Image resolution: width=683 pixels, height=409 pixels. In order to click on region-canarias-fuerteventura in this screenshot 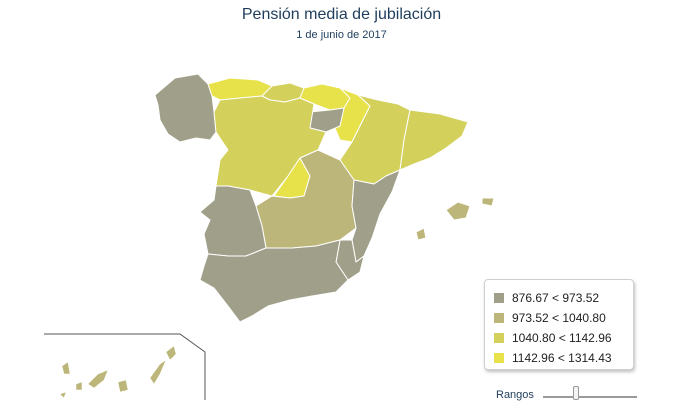, I will do `click(158, 372)`.